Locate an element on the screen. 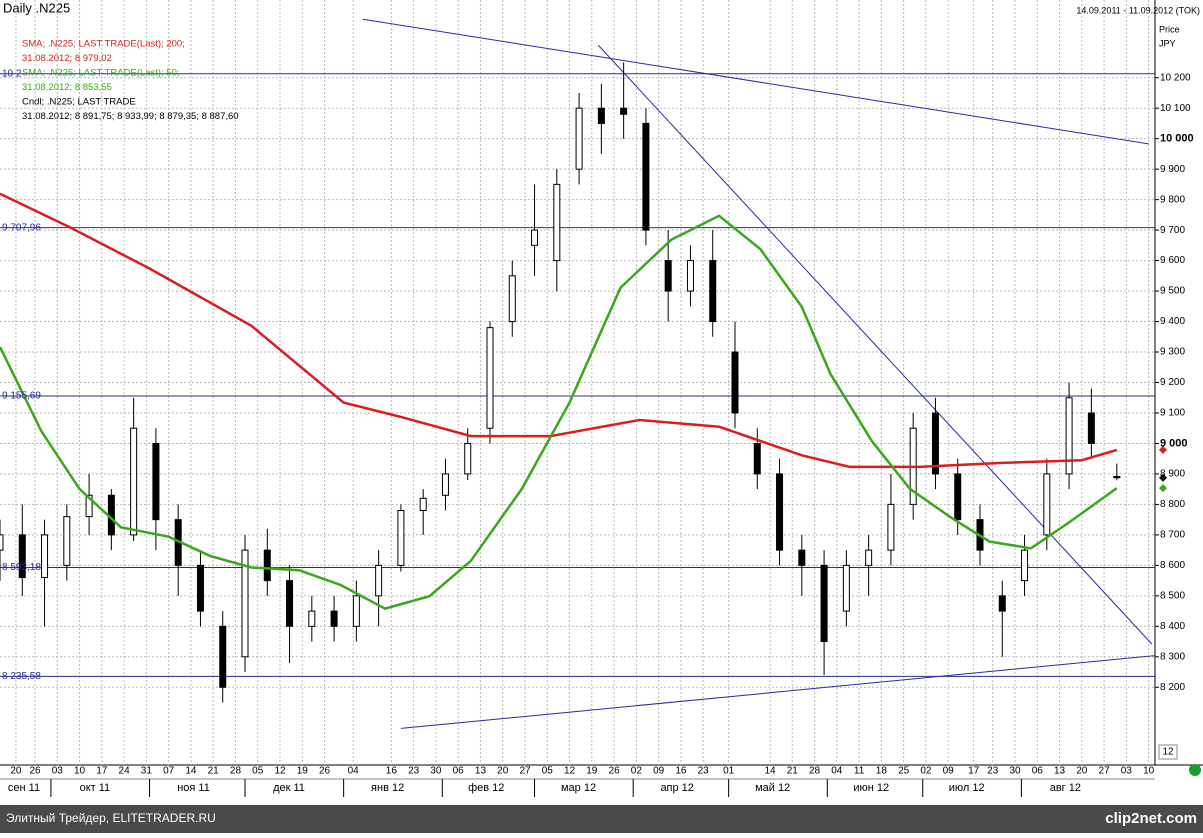 The width and height of the screenshot is (1203, 838). y-tick-label: 9 300 is located at coordinates (1172, 352).